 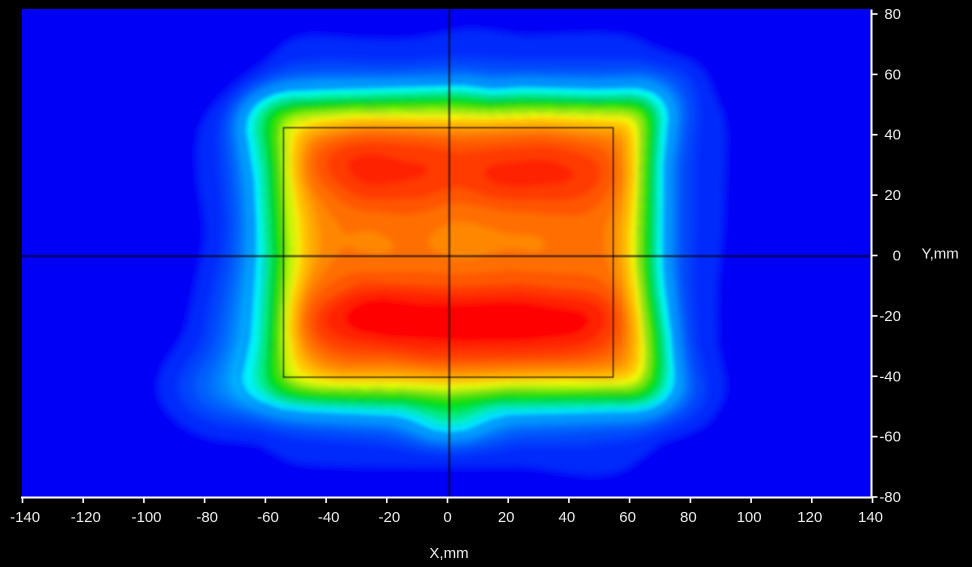 What do you see at coordinates (25, 517) in the screenshot?
I see `svg-text: -140` at bounding box center [25, 517].